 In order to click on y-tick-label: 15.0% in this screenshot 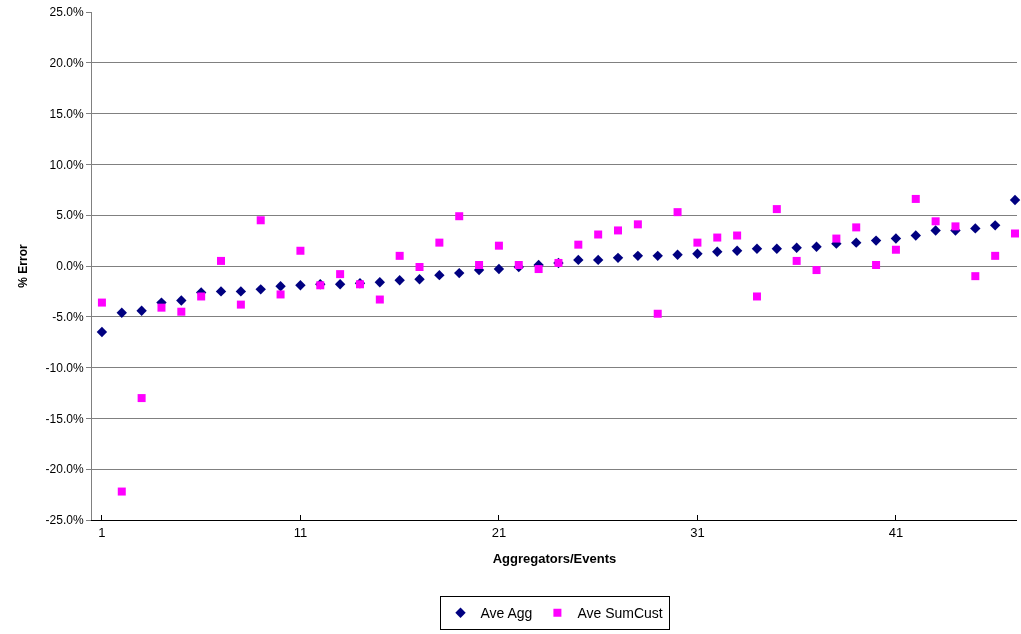, I will do `click(66, 113)`.